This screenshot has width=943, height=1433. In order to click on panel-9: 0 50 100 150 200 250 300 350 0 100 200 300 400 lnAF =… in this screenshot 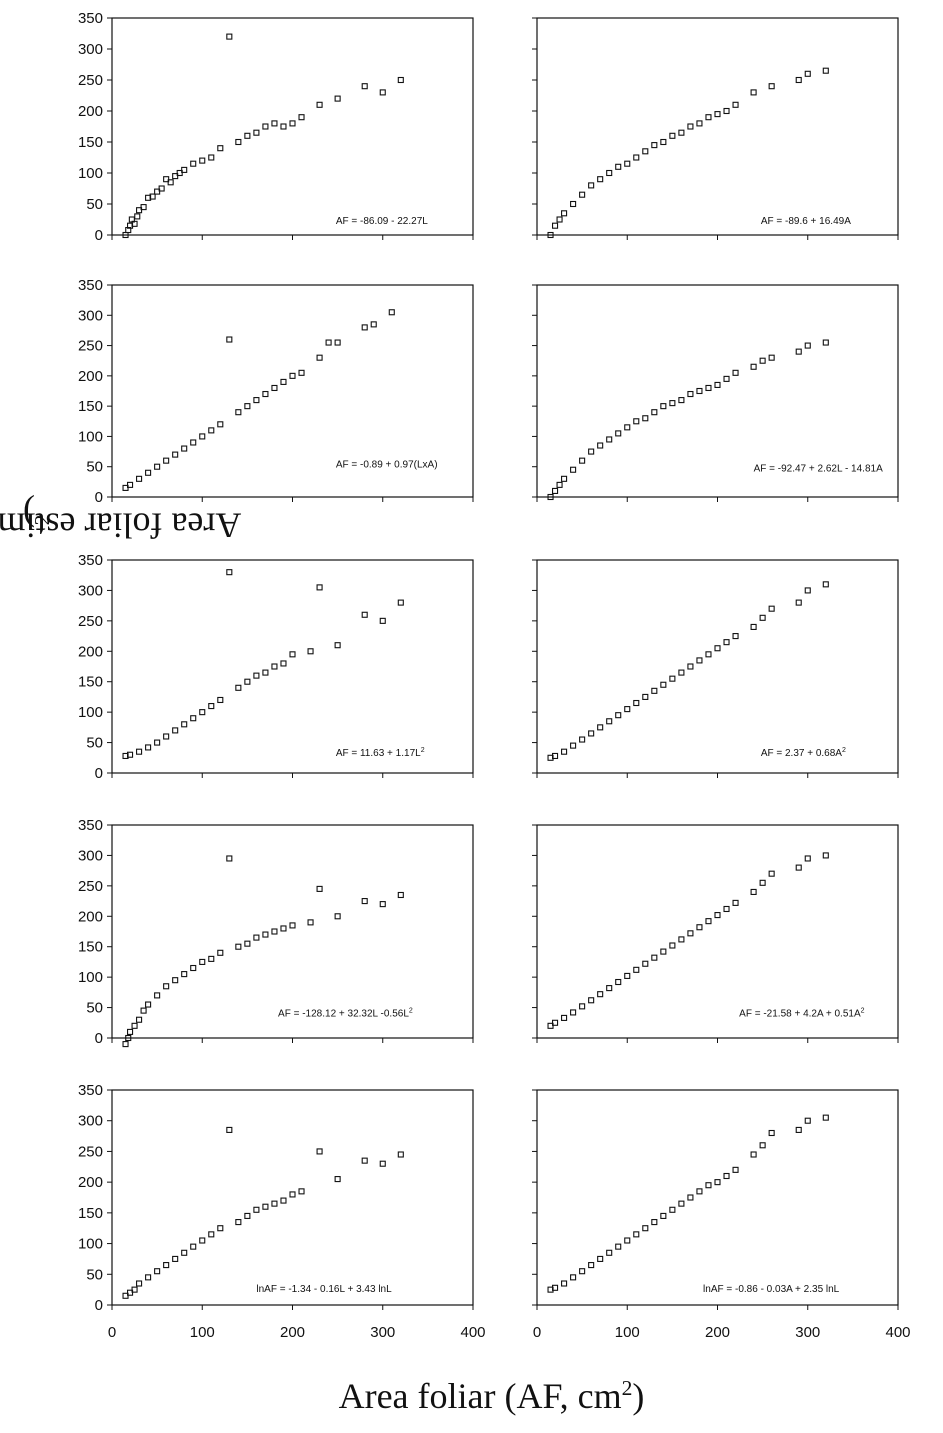, I will do `click(282, 1211)`.